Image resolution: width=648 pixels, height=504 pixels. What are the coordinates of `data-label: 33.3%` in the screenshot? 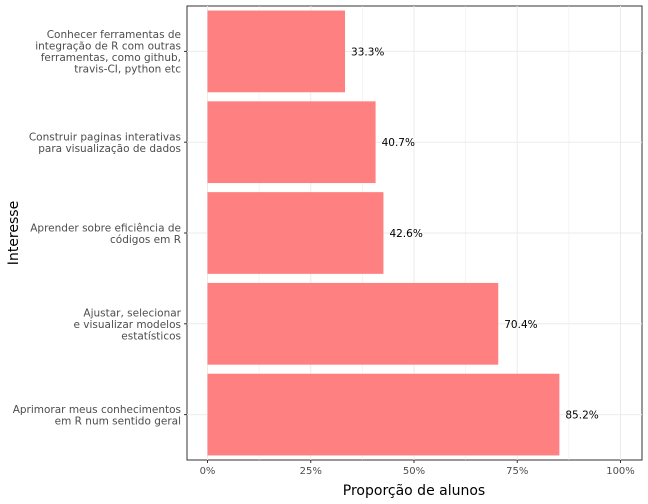 It's located at (367, 52).